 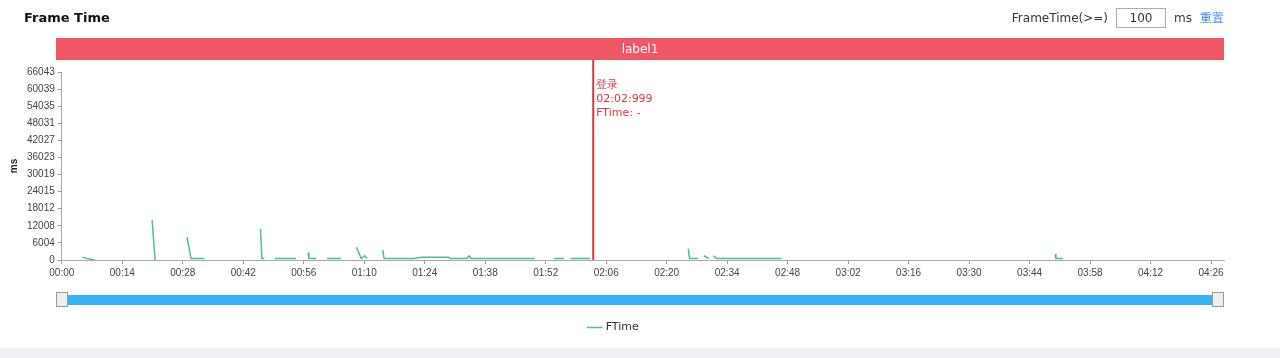 I want to click on x-tick-label: 00:00, so click(x=62, y=272).